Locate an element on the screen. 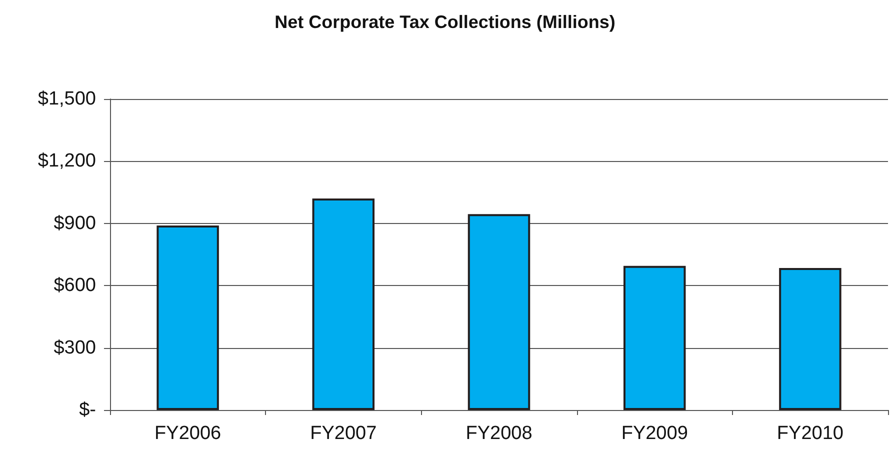 Image resolution: width=890 pixels, height=459 pixels. y-tick-label: $600 is located at coordinates (75, 285).